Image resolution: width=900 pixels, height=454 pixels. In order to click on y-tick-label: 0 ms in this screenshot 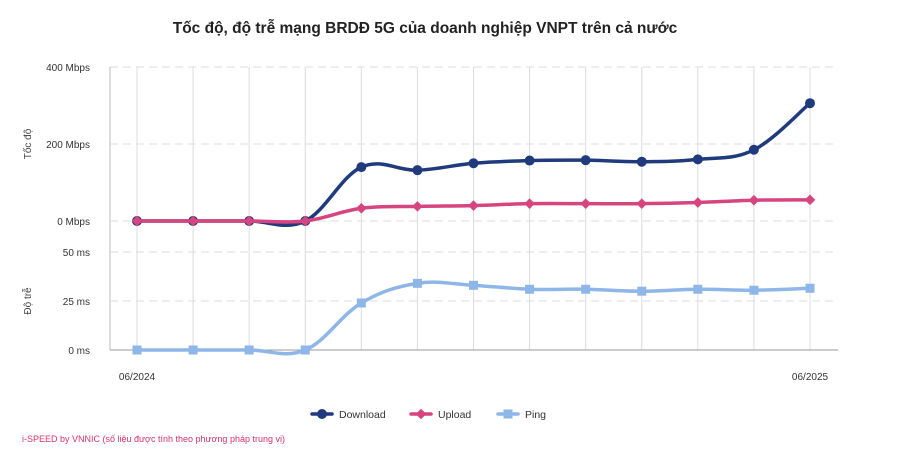, I will do `click(79, 351)`.